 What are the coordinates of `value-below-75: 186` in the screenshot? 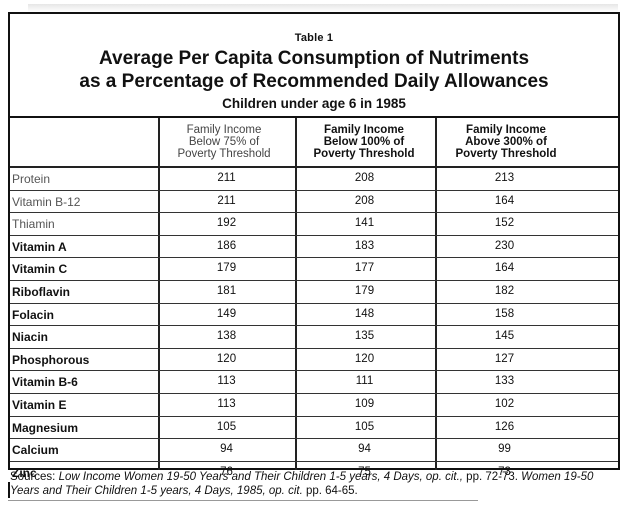 It's located at (226, 245).